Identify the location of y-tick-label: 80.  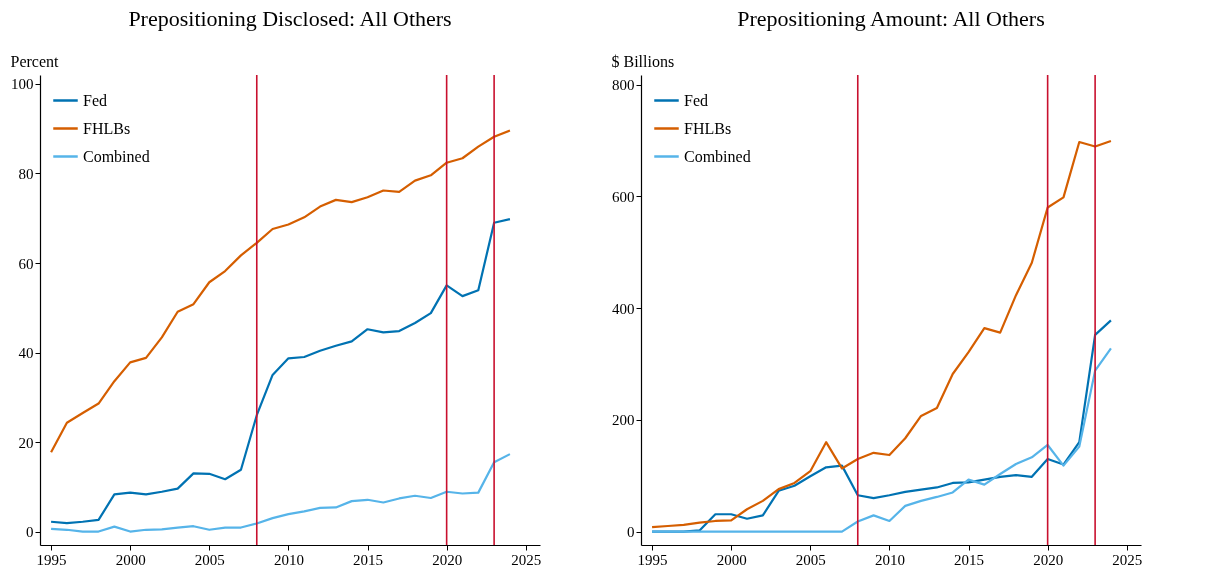
(26, 173).